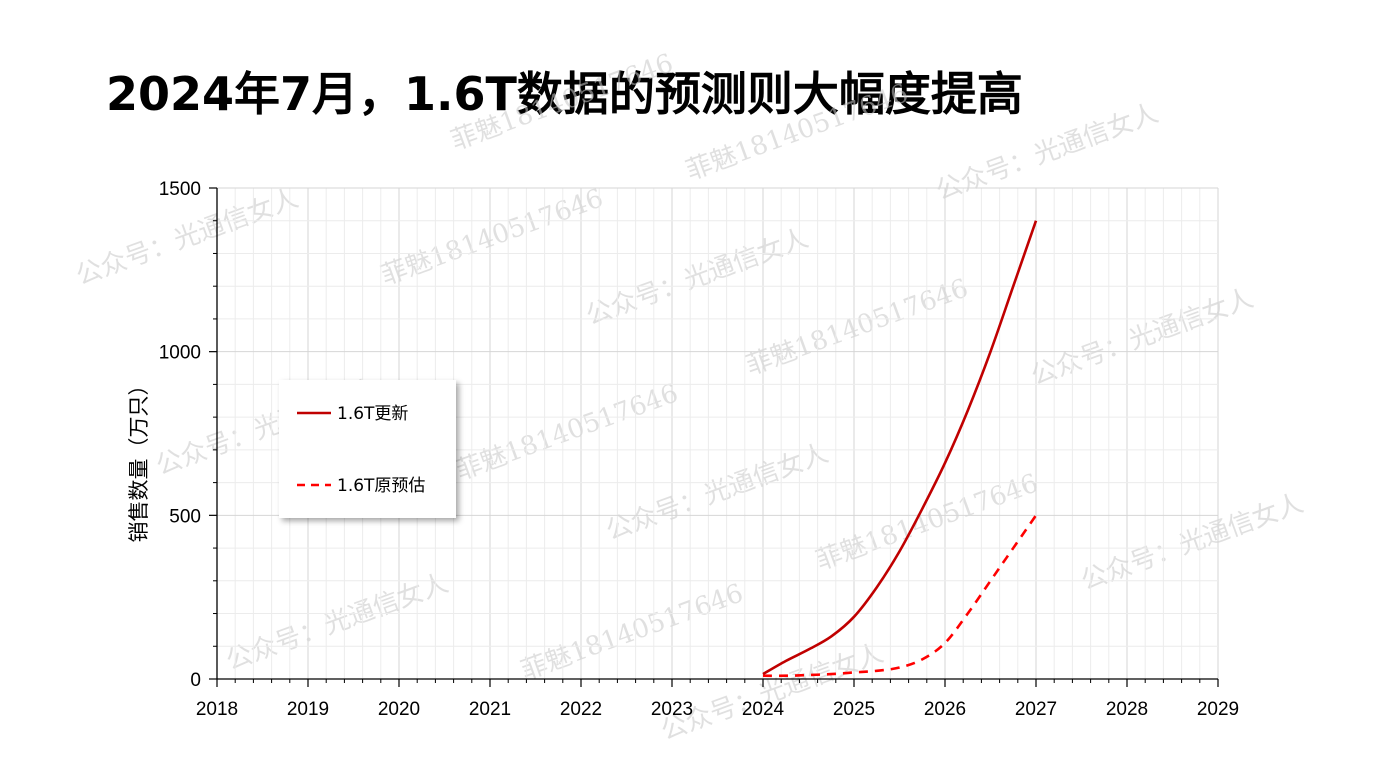  Describe the element at coordinates (581, 709) in the screenshot. I see `x-tick-label: 2022` at that location.